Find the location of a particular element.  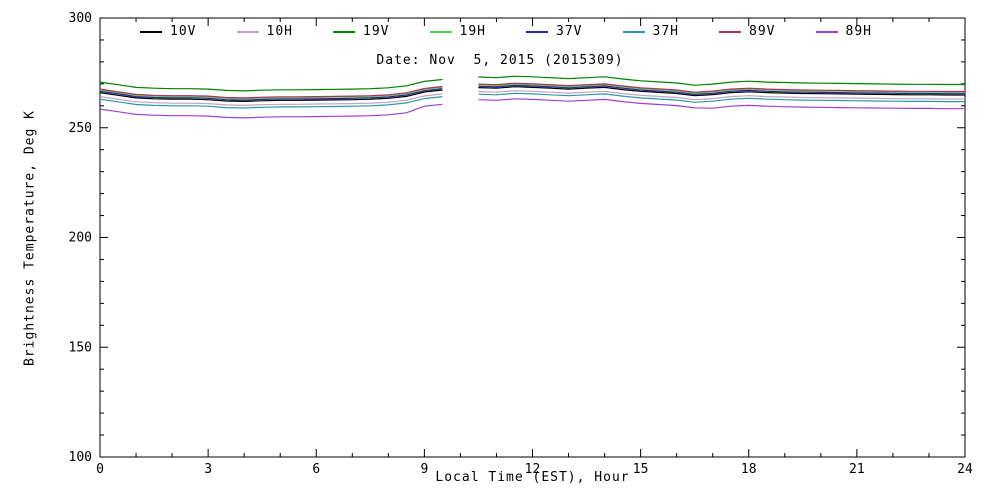

legend-item-19V: 19V is located at coordinates (361, 31).